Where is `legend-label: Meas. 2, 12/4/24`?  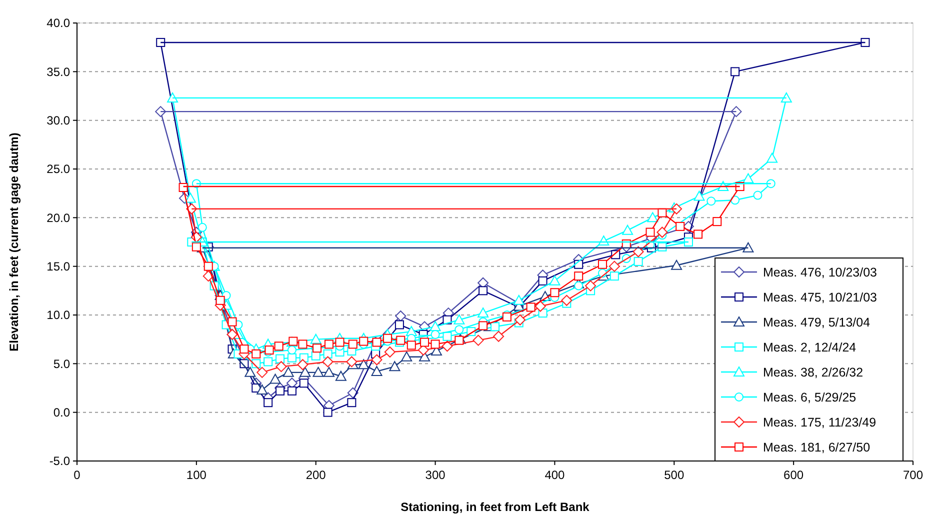 legend-label: Meas. 2, 12/4/24 is located at coordinates (809, 347).